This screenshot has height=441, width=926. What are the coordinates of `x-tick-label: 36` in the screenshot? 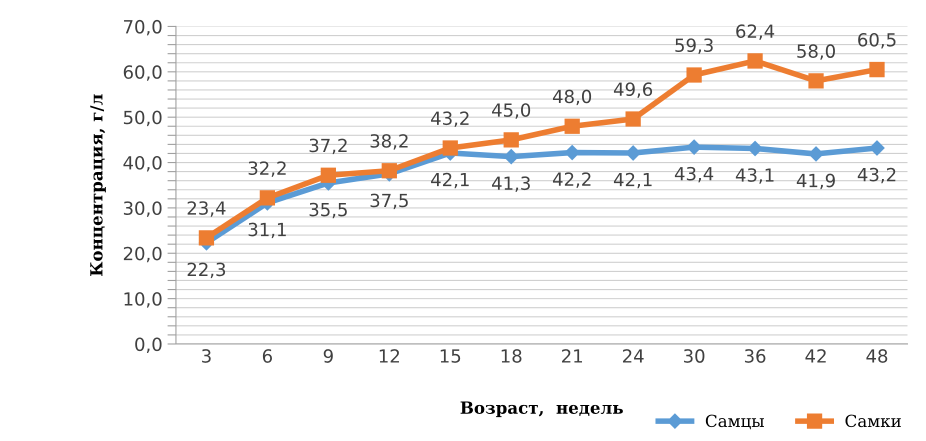 It's located at (755, 356).